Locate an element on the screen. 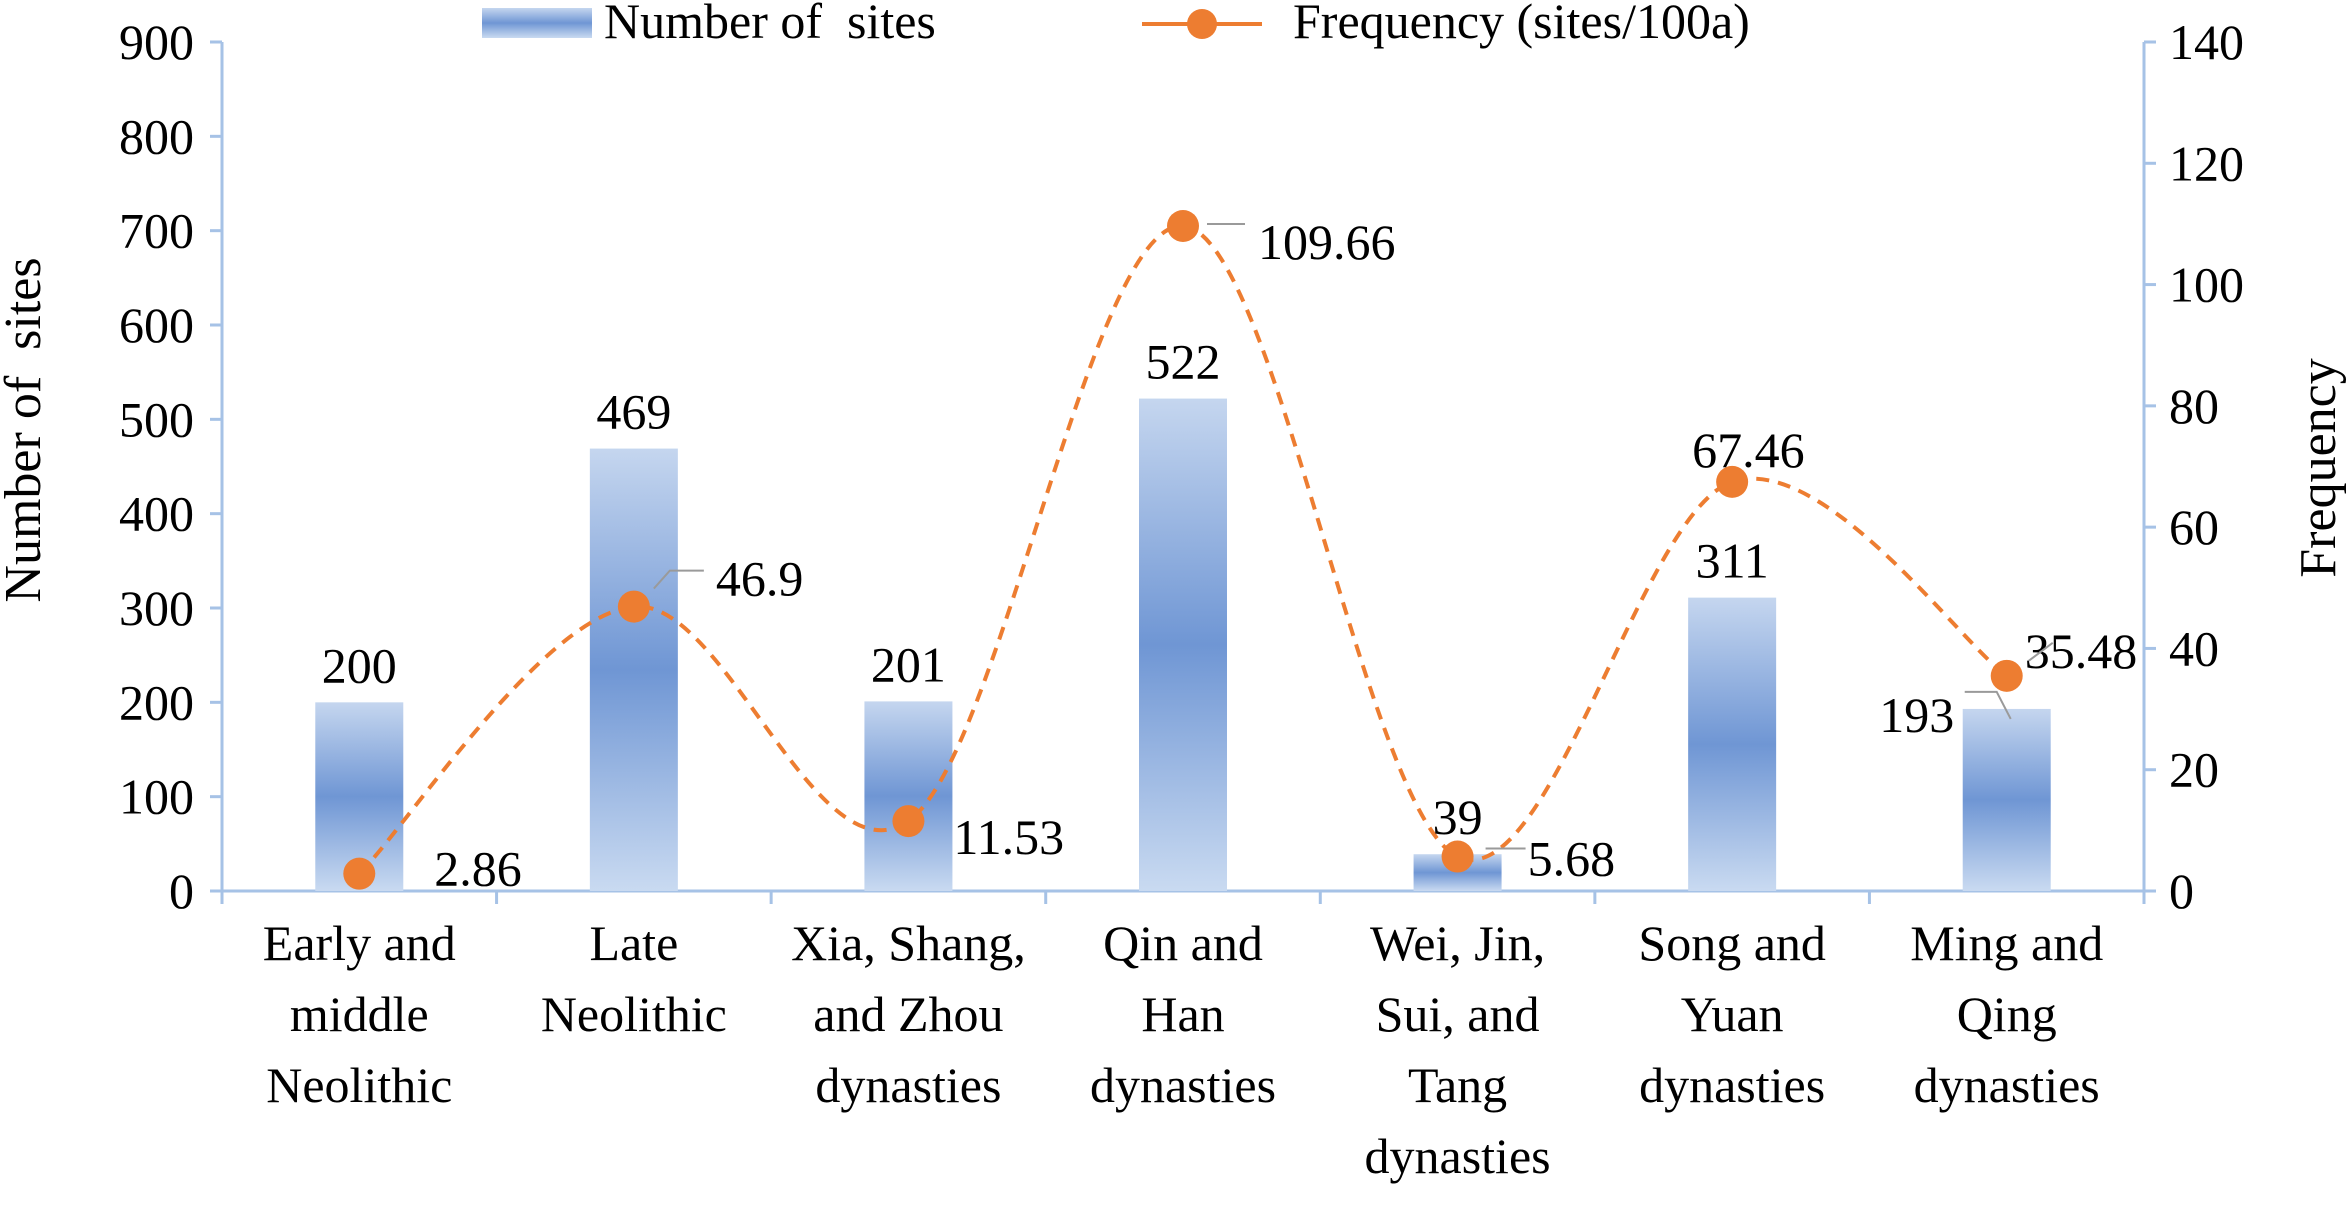 The image size is (2352, 1206). x-tick-label: Ming and Qing dynasties is located at coordinates (2006, 1014).